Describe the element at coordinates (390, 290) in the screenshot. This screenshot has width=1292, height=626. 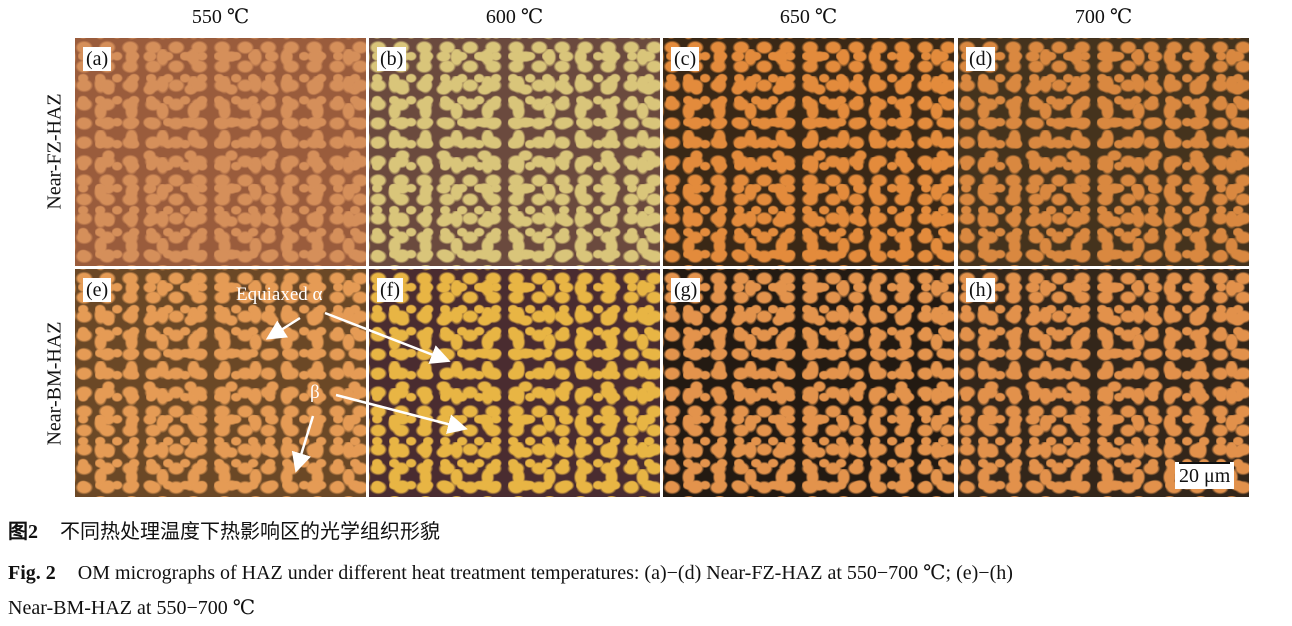
I see `panel-label: (f)` at that location.